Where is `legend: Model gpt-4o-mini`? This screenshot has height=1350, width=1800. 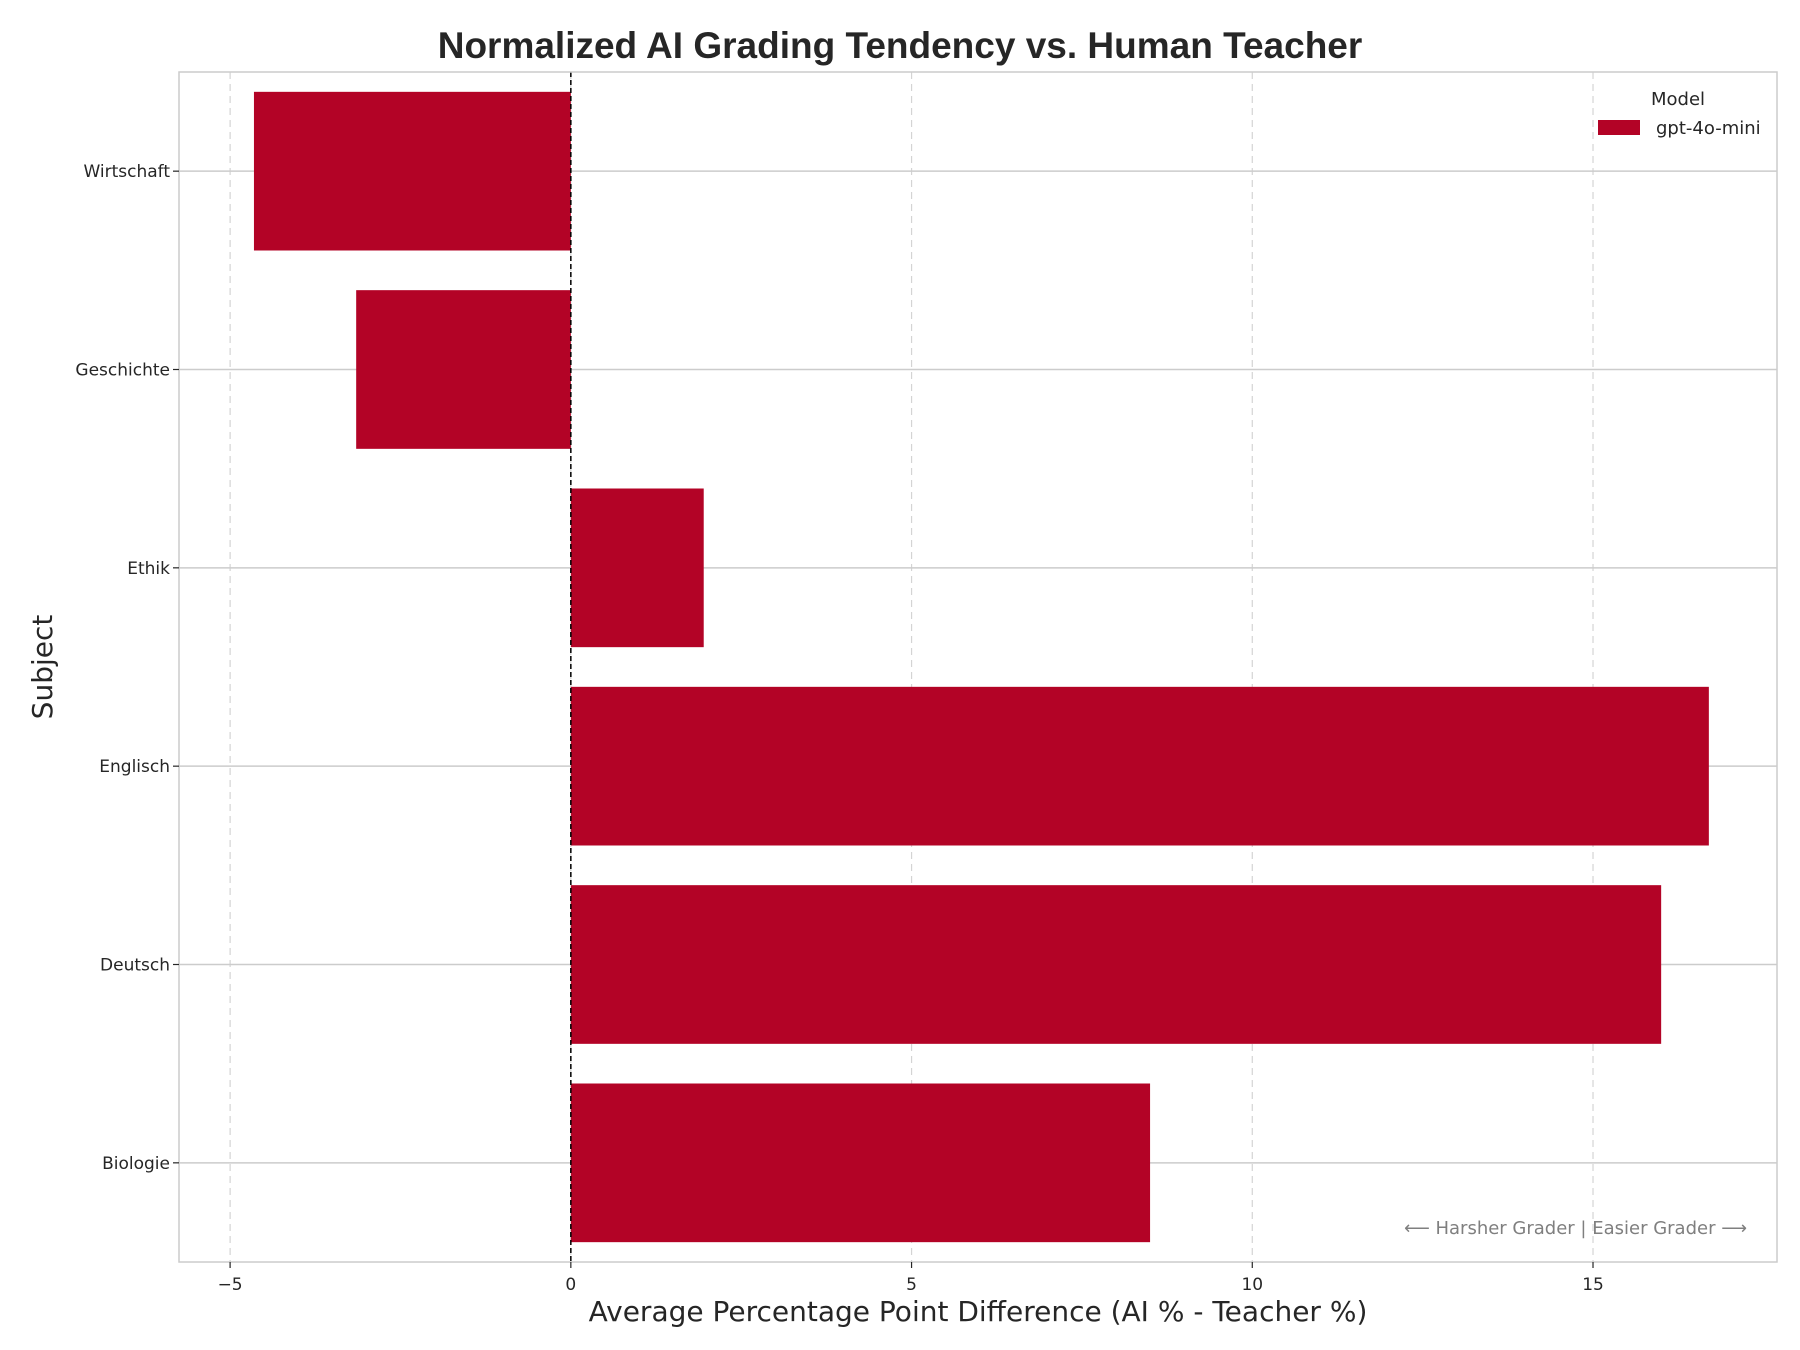
legend: Model gpt-4o-mini is located at coordinates (1679, 114).